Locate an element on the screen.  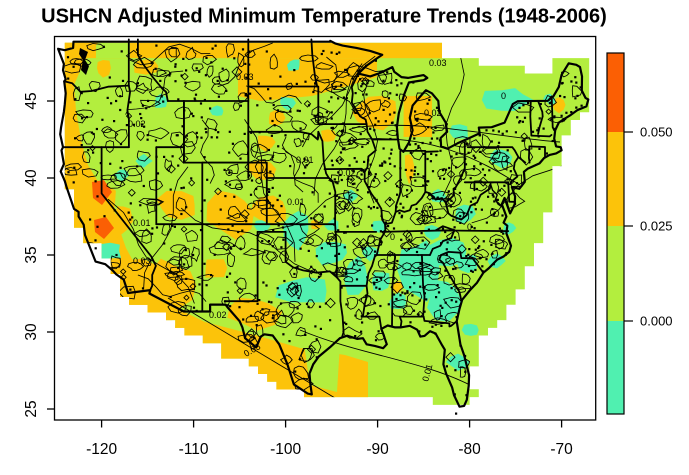
svg-text: 40 is located at coordinates (31, 178).